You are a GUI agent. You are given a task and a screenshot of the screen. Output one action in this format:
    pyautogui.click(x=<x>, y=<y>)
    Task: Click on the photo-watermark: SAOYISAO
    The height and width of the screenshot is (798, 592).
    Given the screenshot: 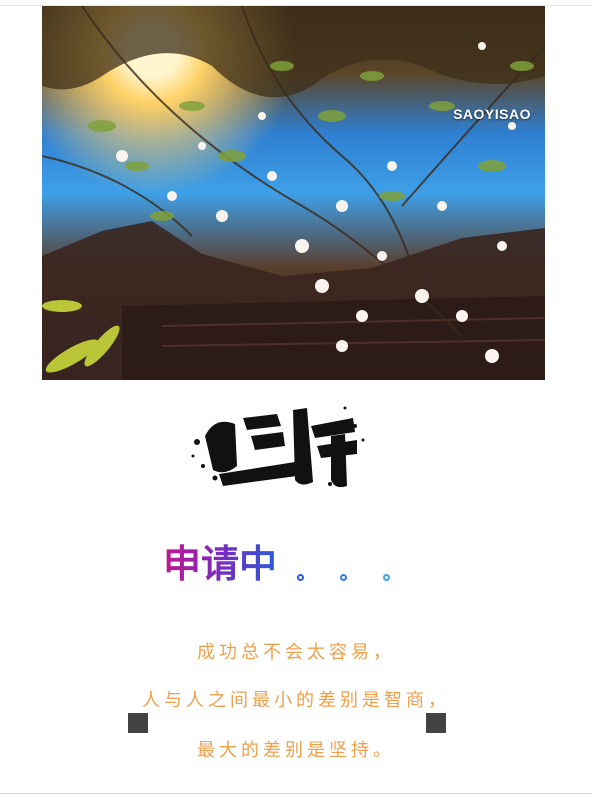 What is the action you would take?
    pyautogui.click(x=492, y=114)
    